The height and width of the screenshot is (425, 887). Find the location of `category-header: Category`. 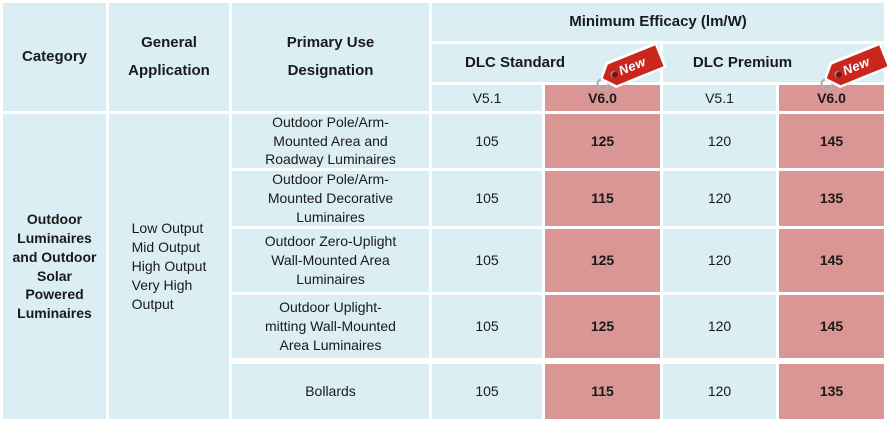

category-header: Category is located at coordinates (54, 57).